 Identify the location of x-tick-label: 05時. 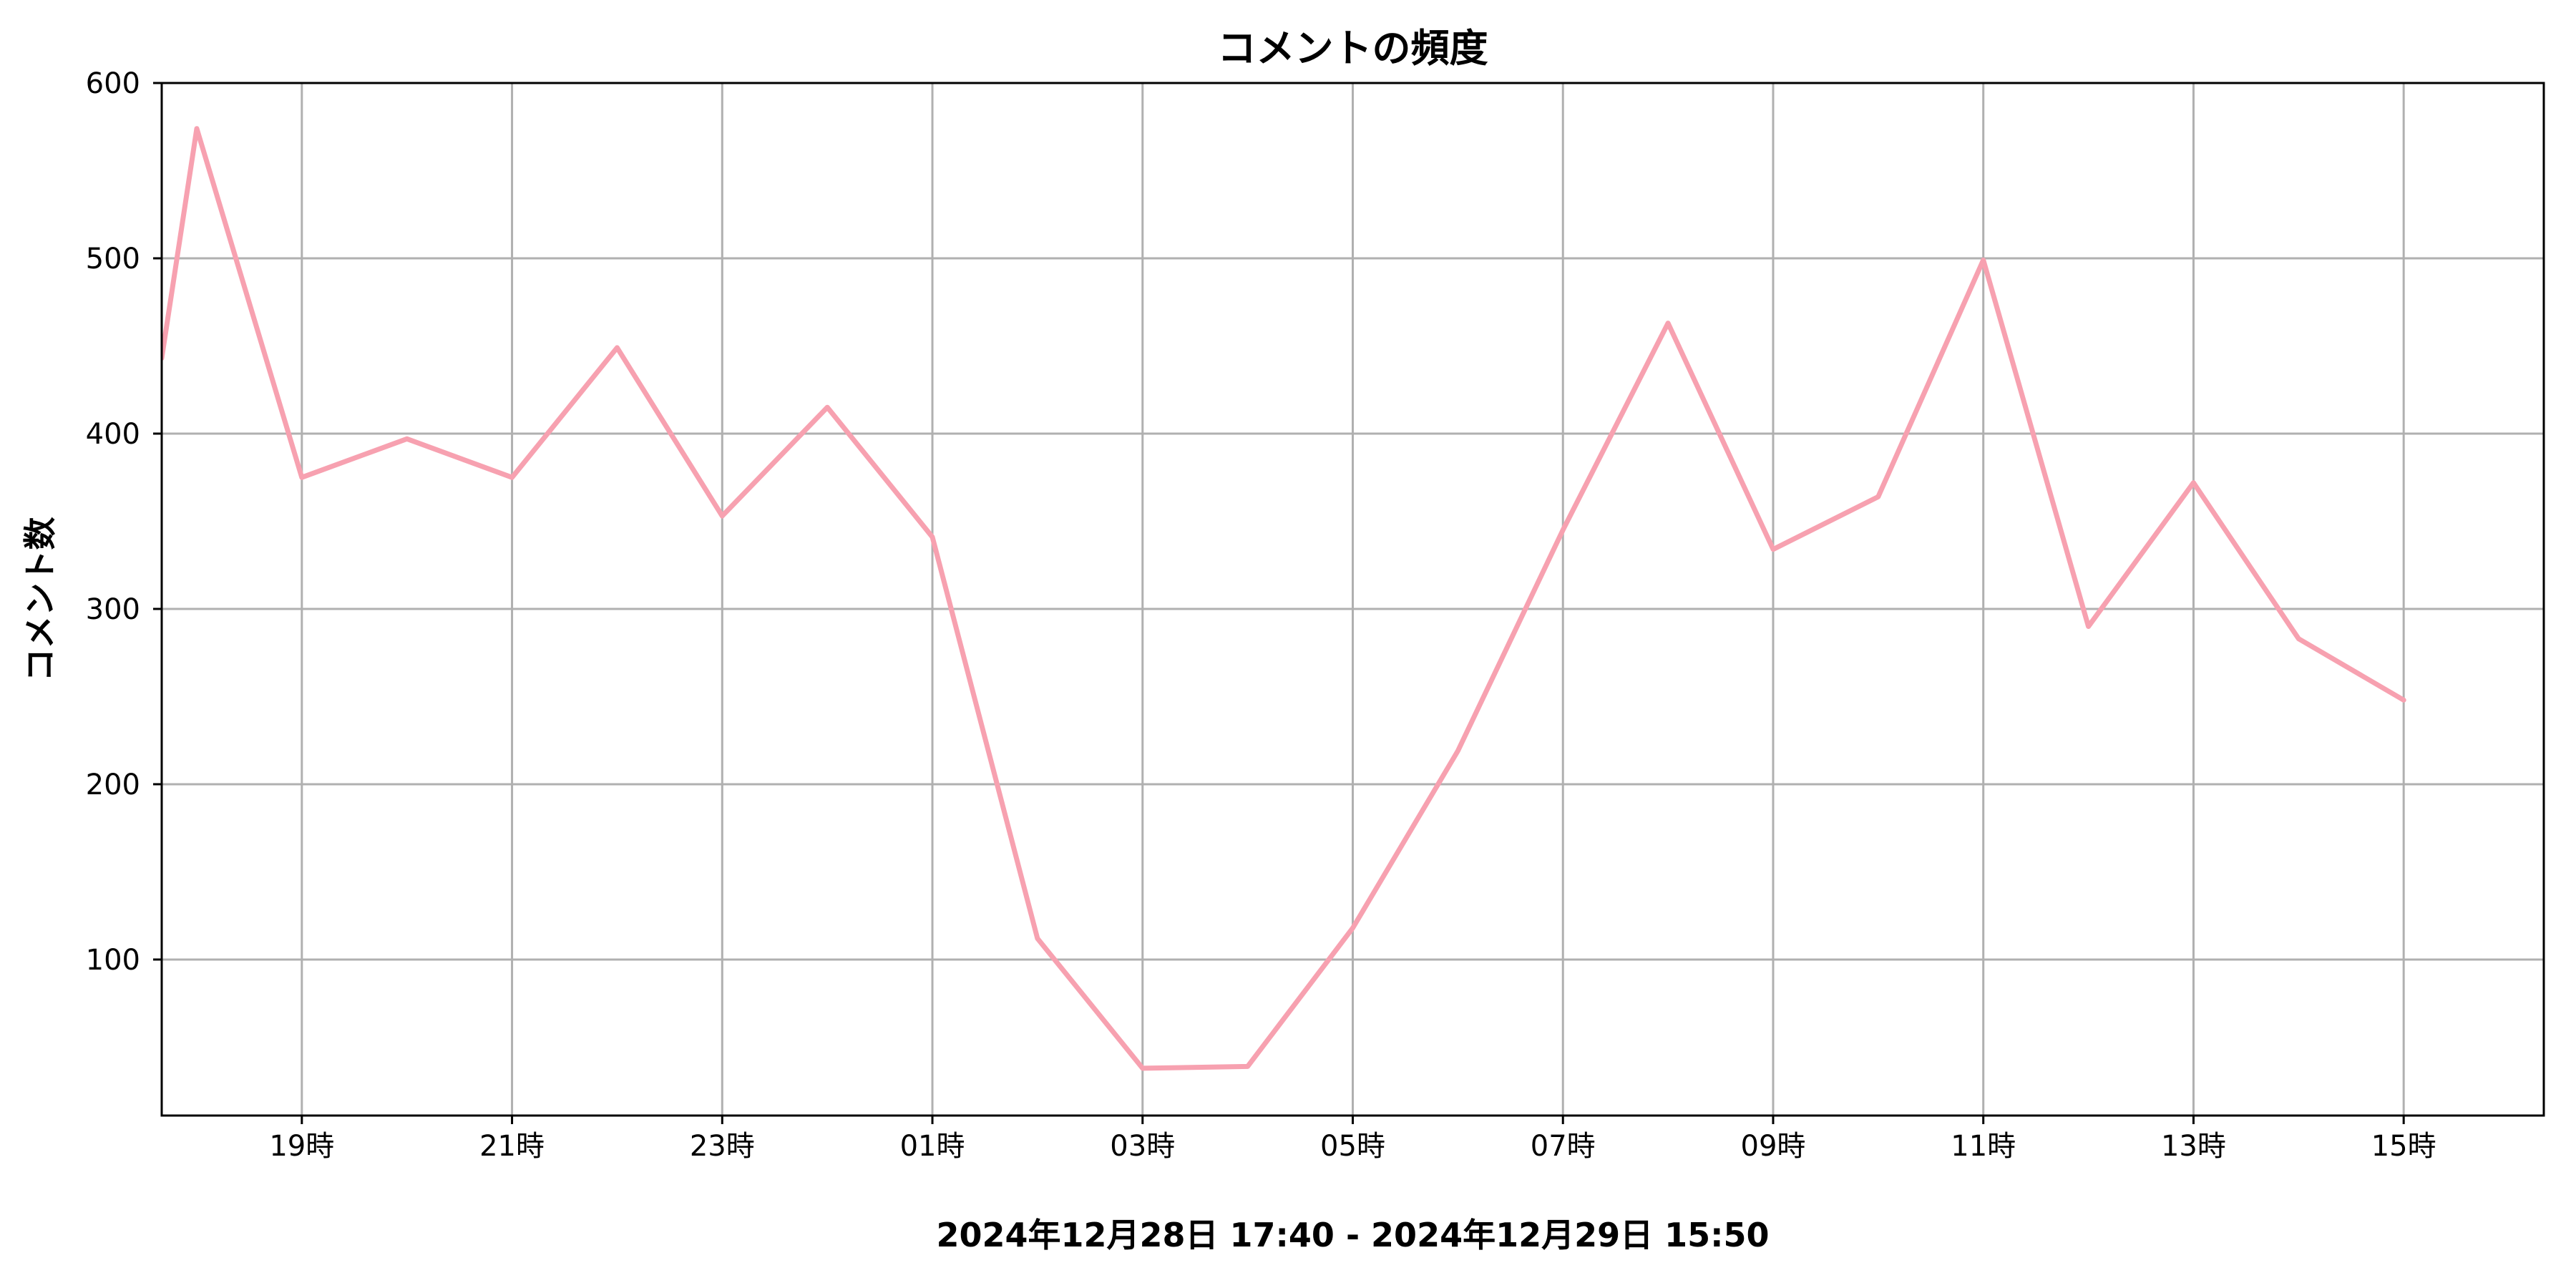
(1352, 1146).